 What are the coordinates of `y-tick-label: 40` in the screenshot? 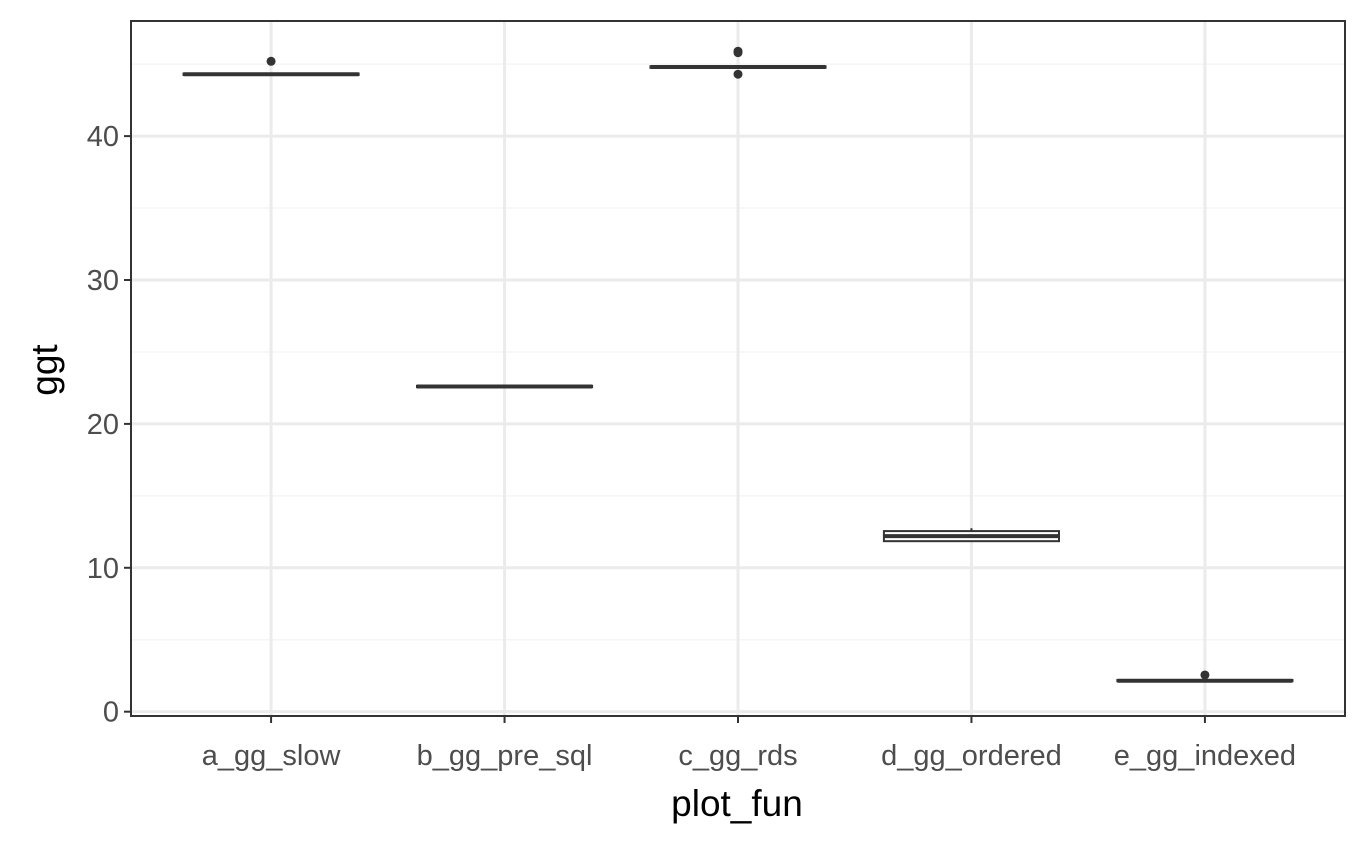 It's located at (103, 137).